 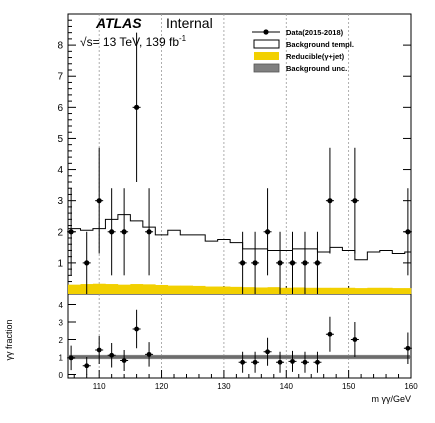 I want to click on x-axis-title: m γγ/GeV, so click(x=391, y=399).